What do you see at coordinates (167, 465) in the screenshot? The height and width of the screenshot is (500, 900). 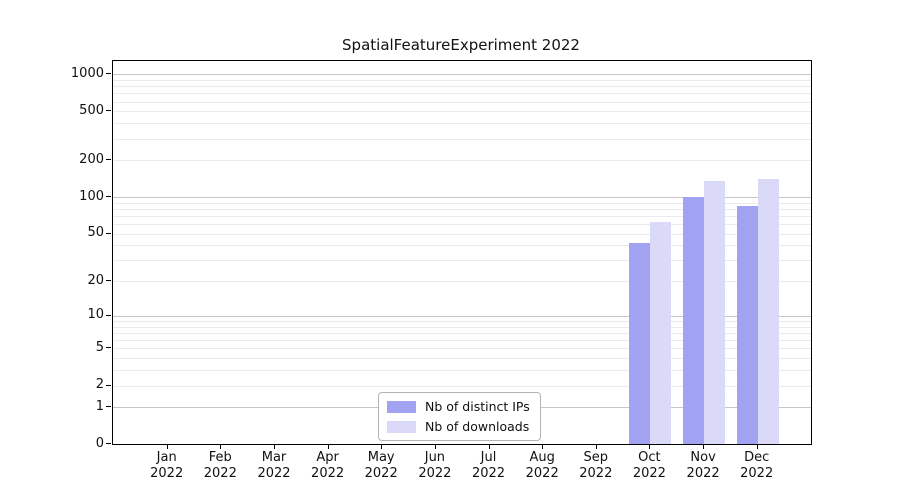 I see `x-tick-label: Jan 2022` at bounding box center [167, 465].